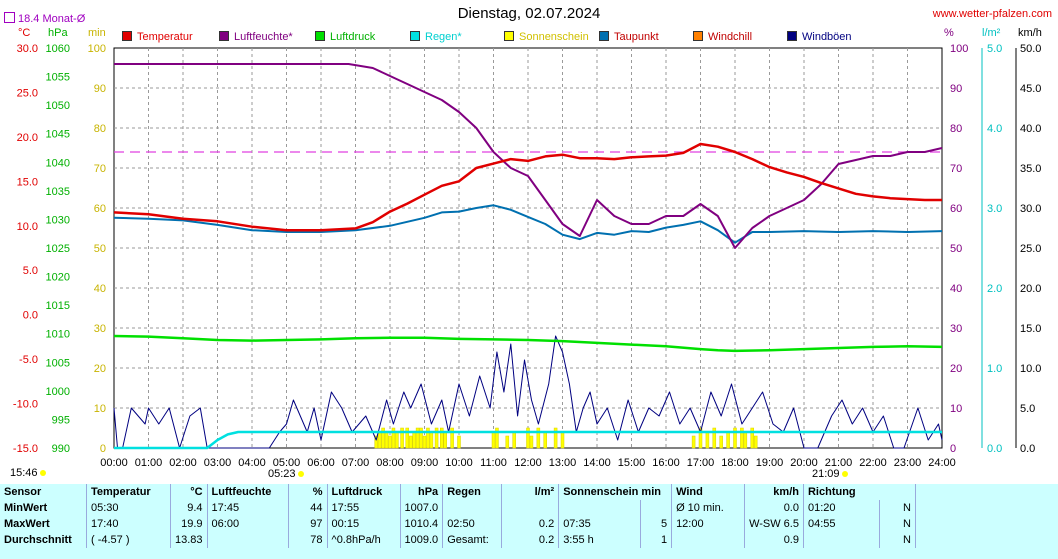 The width and height of the screenshot is (1058, 559). What do you see at coordinates (27, 138) in the screenshot?
I see `temp-tick-label: 20.0` at bounding box center [27, 138].